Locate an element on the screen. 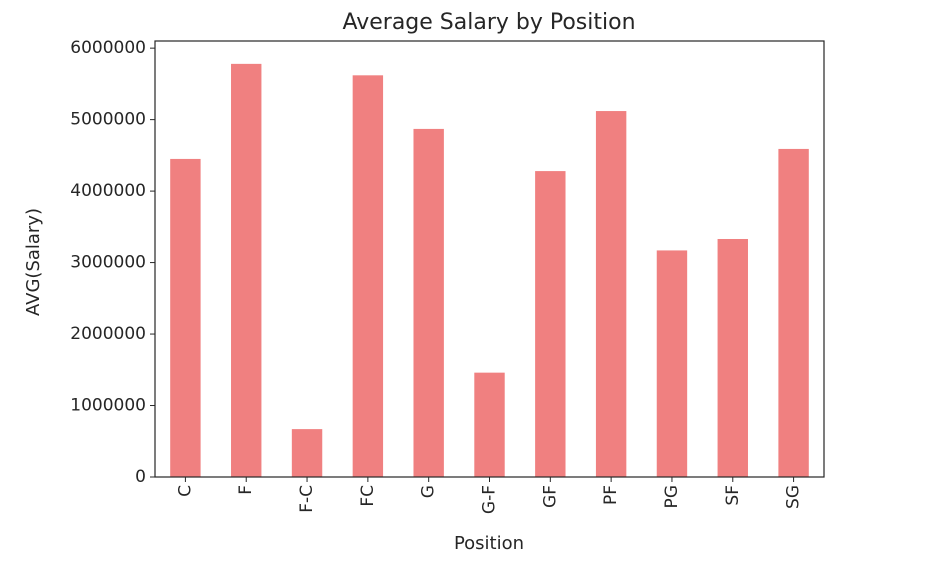 The width and height of the screenshot is (948, 582). bar-fc is located at coordinates (368, 276).